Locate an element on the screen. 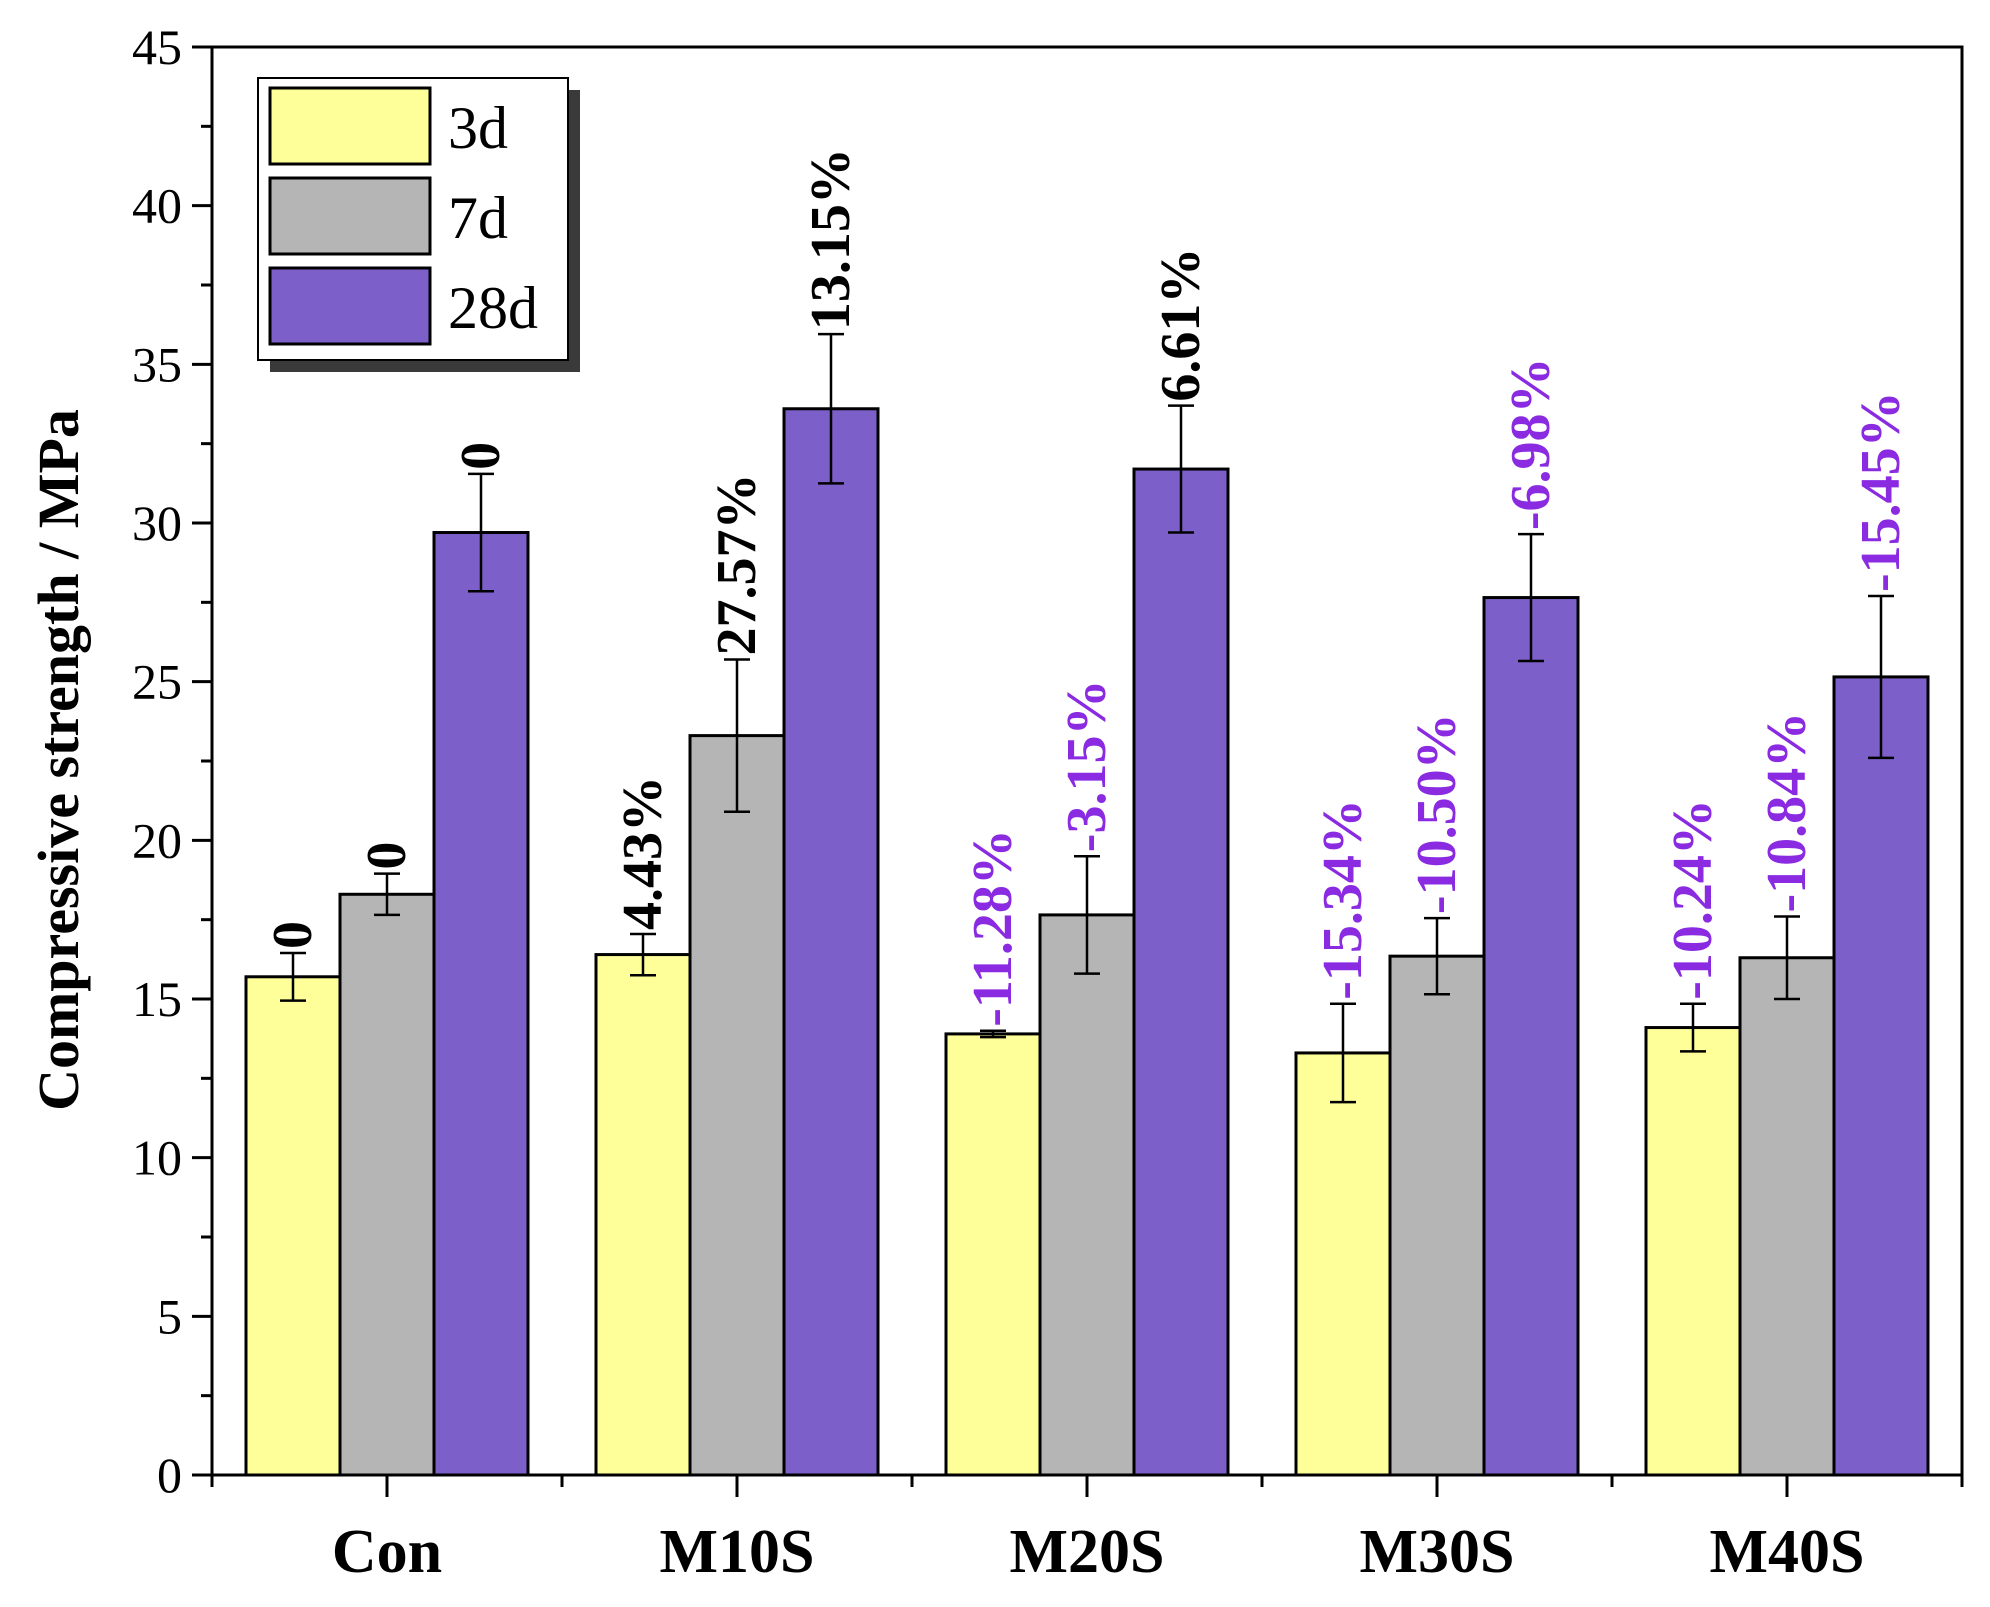 This screenshot has height=1607, width=1990. legend: 3d 7d 28d is located at coordinates (418, 224).